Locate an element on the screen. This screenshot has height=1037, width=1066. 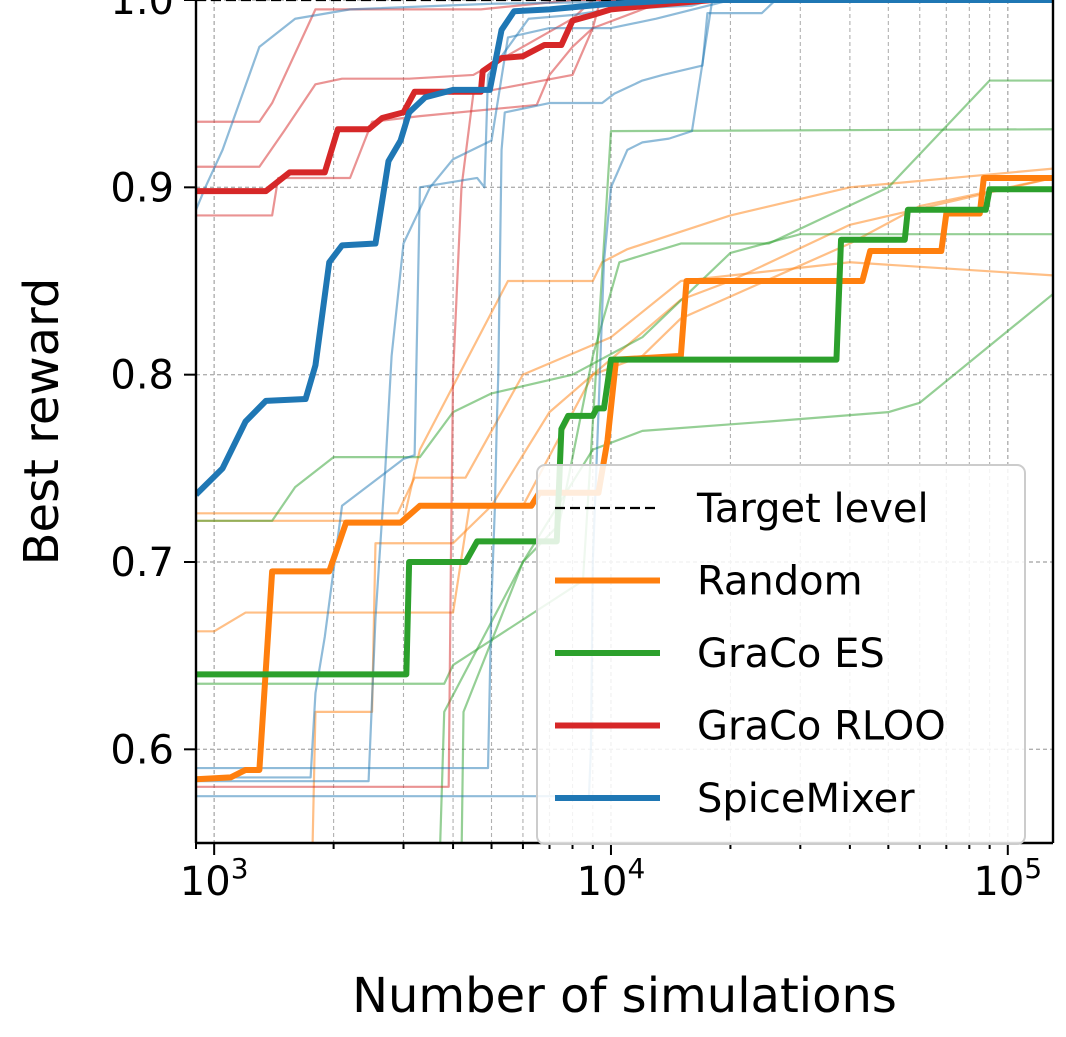
y-tick-label: 0.9 is located at coordinates (142, 188).